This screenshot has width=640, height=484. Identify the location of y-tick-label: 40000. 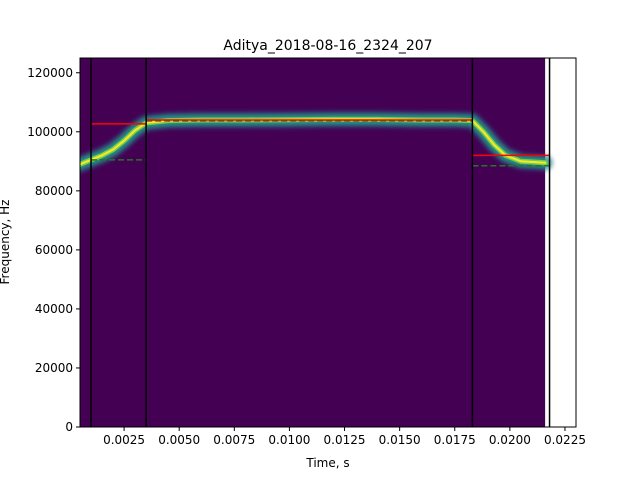
(54, 309).